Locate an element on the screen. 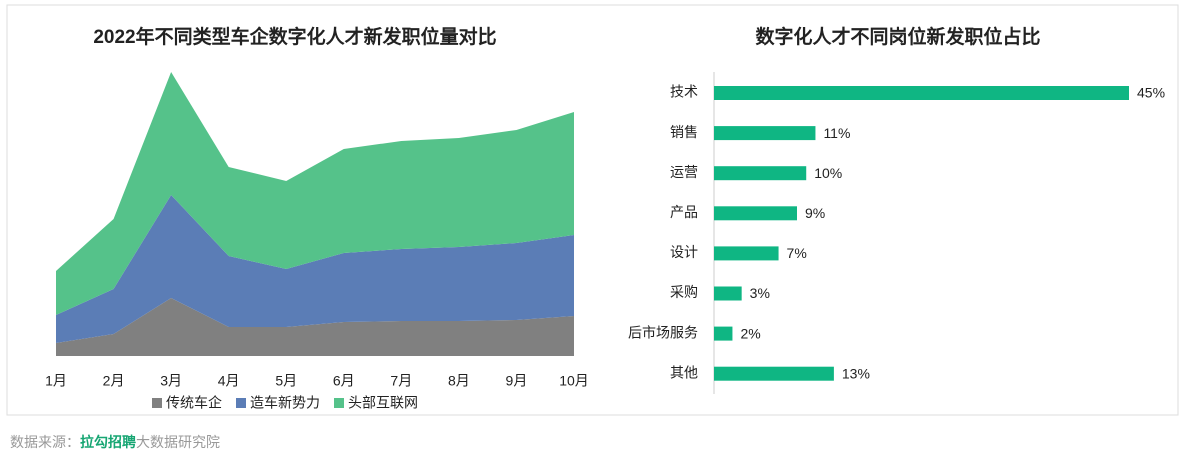 The width and height of the screenshot is (1185, 452). source: 数据来源：拉勾招聘大数据研究院 is located at coordinates (115, 442).